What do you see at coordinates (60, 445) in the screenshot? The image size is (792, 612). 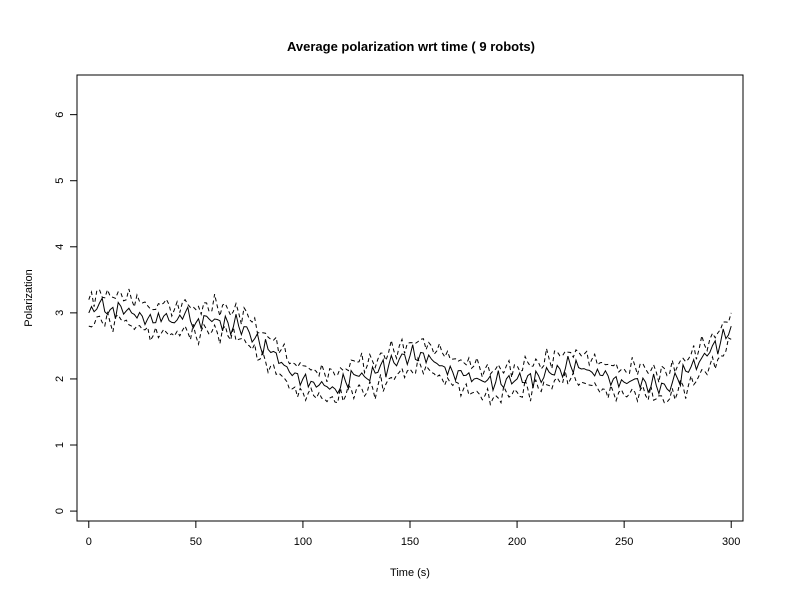 I see `y-tick-label: 1` at bounding box center [60, 445].